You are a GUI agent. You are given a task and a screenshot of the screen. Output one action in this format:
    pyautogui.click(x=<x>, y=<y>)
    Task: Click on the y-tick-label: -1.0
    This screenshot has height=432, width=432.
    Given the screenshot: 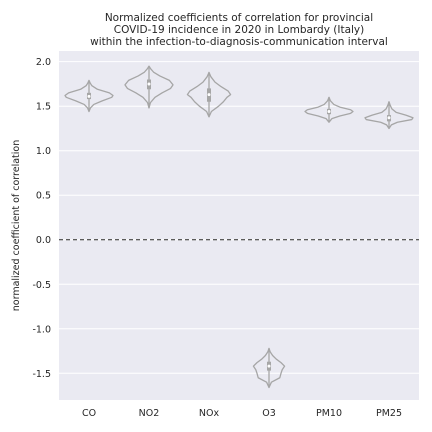 What is the action you would take?
    pyautogui.click(x=41, y=329)
    